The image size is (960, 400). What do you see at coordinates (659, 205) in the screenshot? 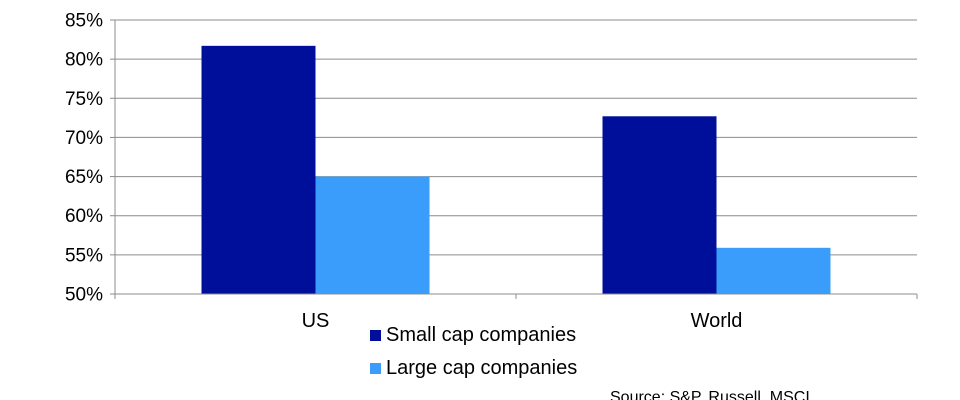
I see `bar-world-small-cap` at bounding box center [659, 205].